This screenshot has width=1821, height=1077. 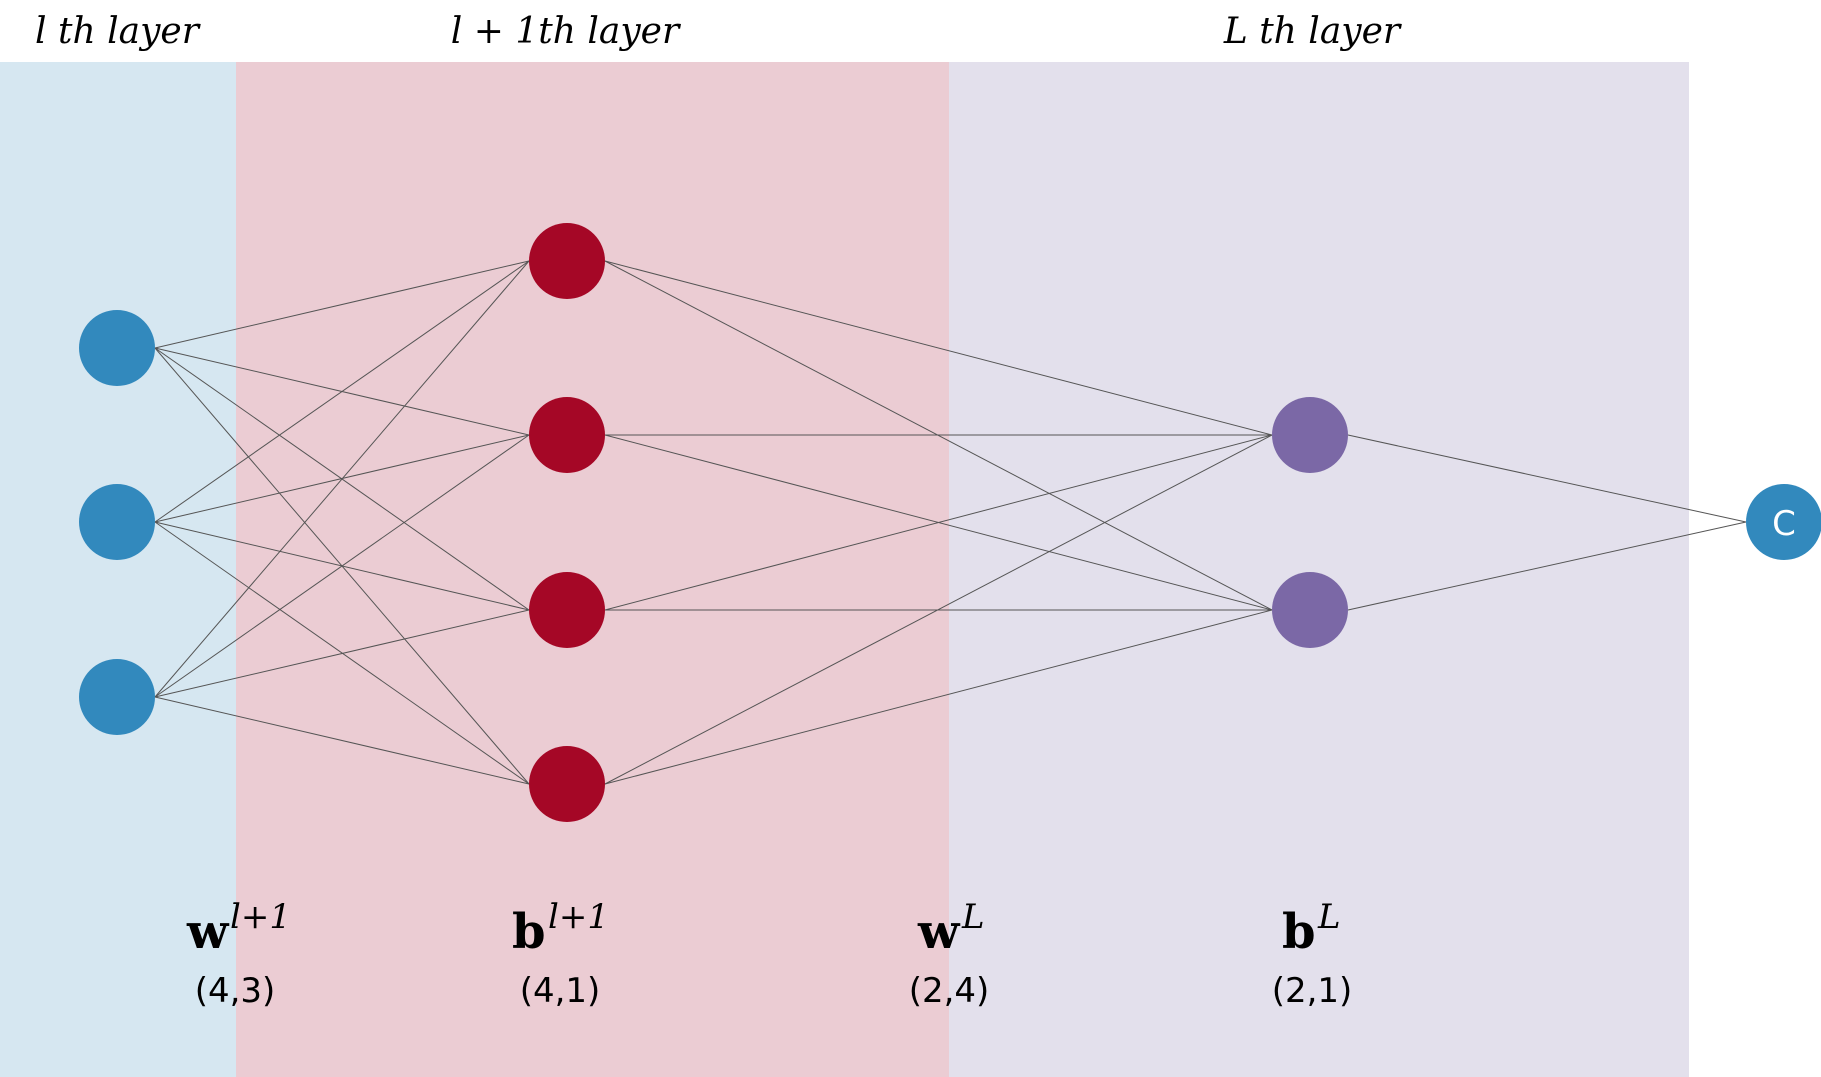 What do you see at coordinates (238, 954) in the screenshot?
I see `param-w-l1: w l+1 (4,3)` at bounding box center [238, 954].